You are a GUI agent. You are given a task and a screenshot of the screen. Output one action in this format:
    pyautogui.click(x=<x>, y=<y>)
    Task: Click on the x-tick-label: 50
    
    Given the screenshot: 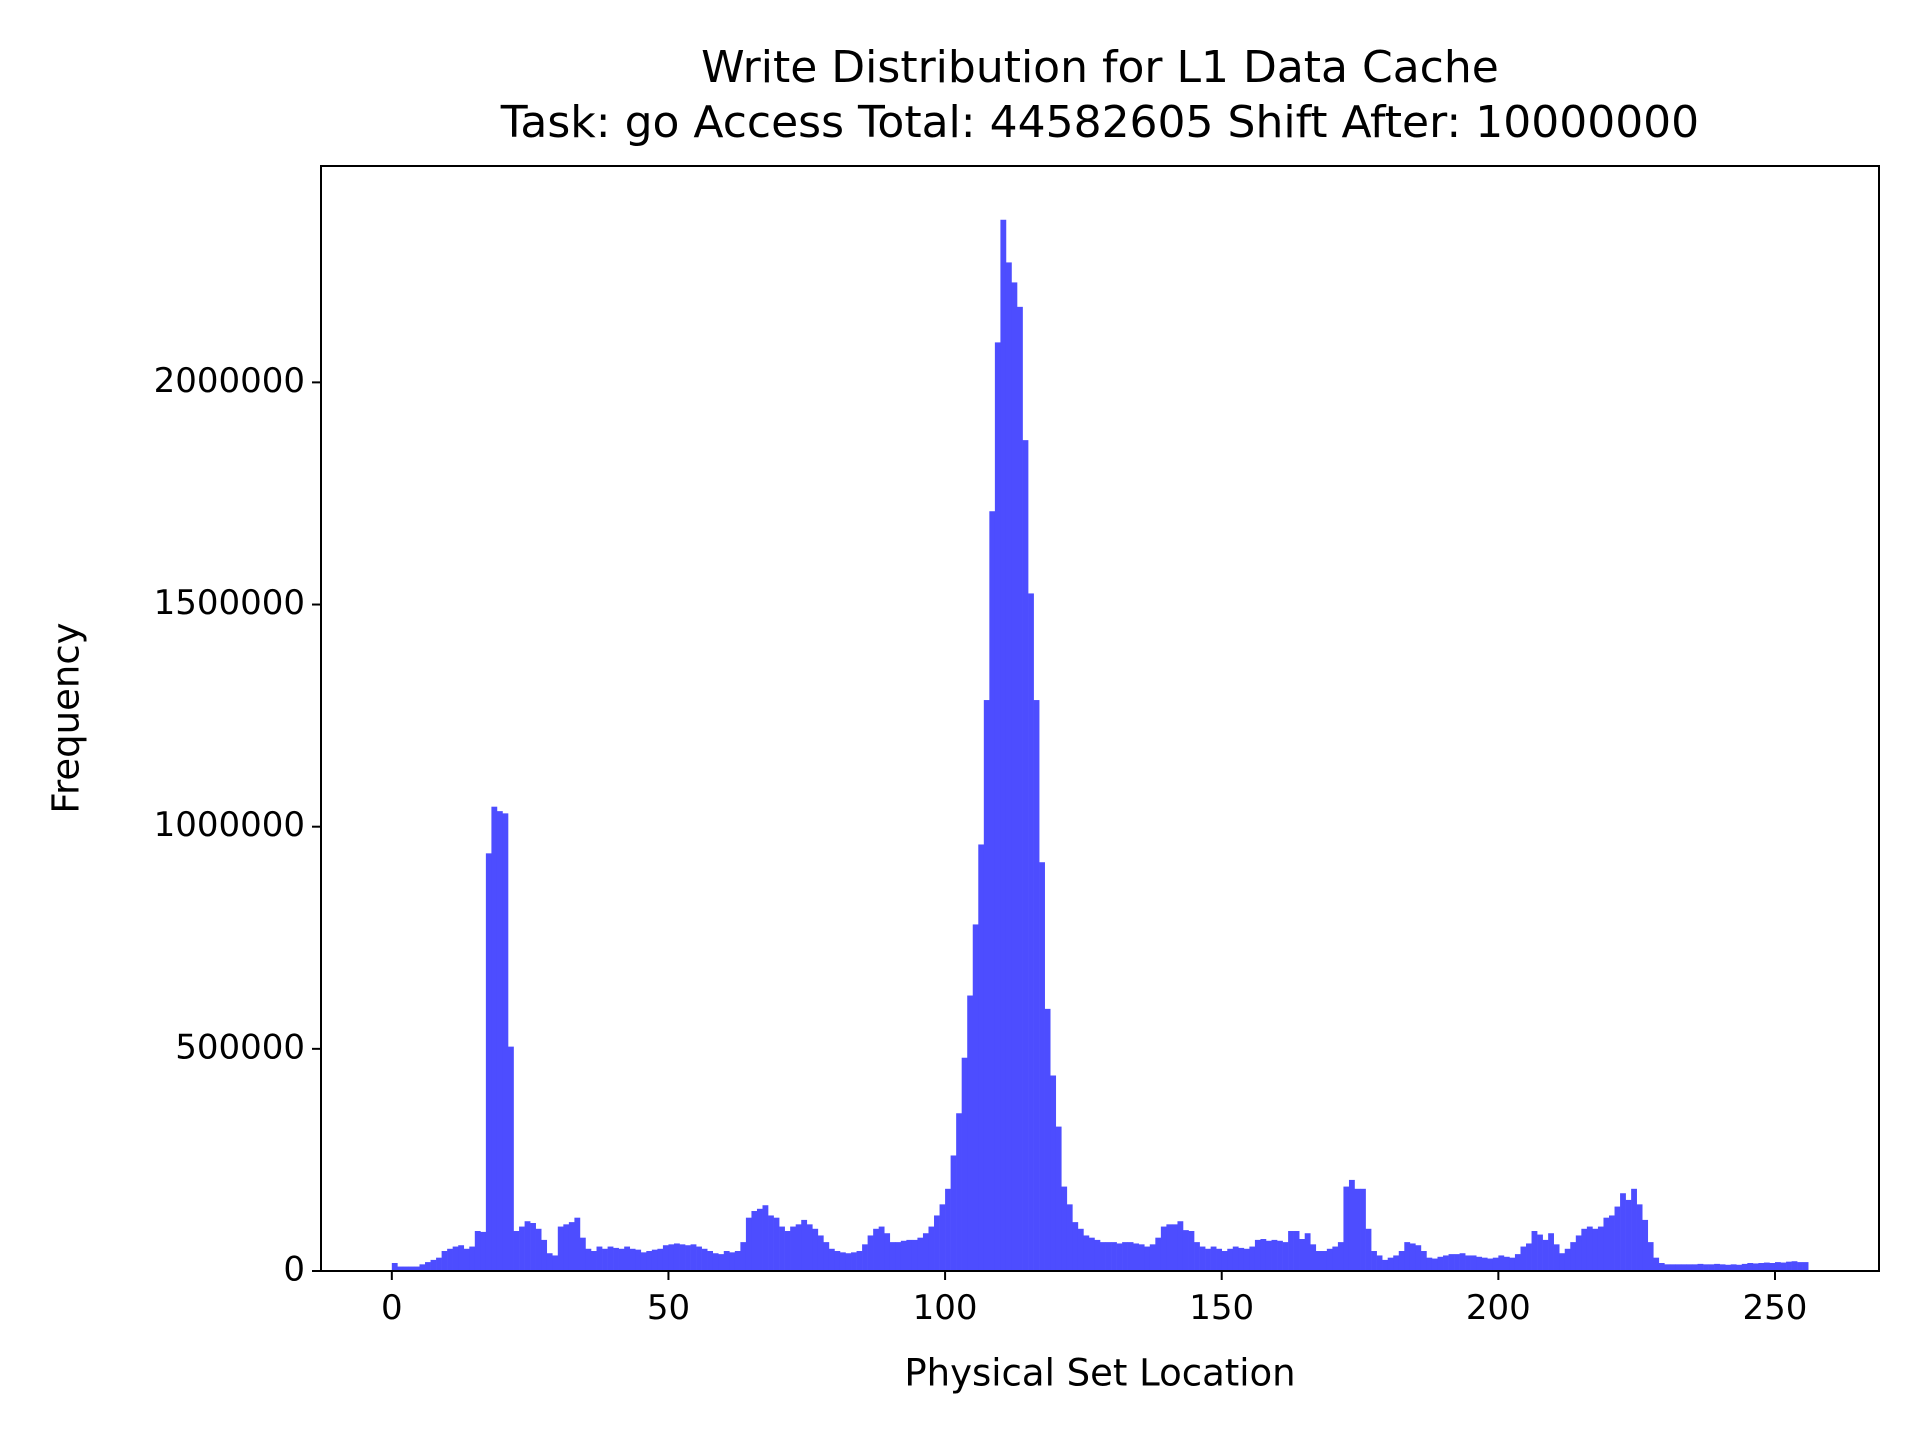 What is the action you would take?
    pyautogui.click(x=668, y=1308)
    